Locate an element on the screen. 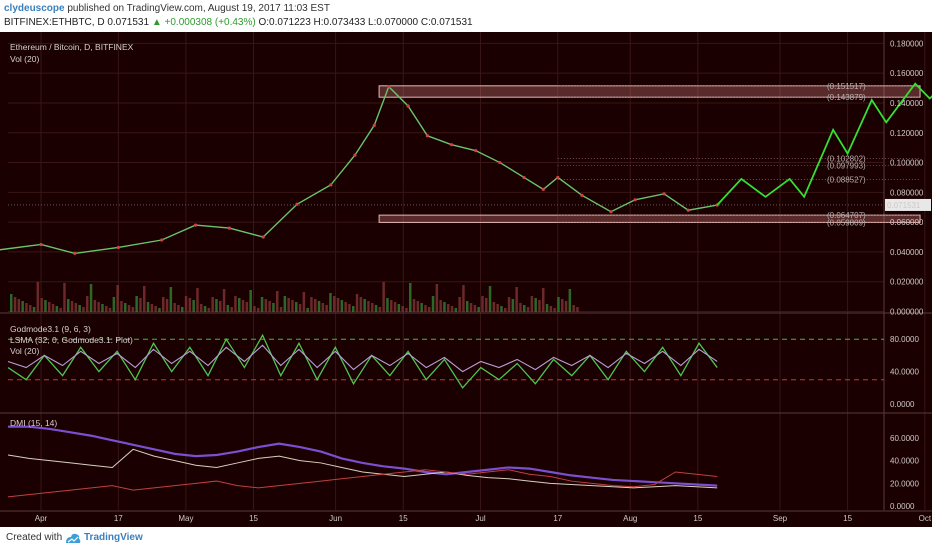 Image resolution: width=932 pixels, height=550 pixels. projection-line is located at coordinates (824, 144).